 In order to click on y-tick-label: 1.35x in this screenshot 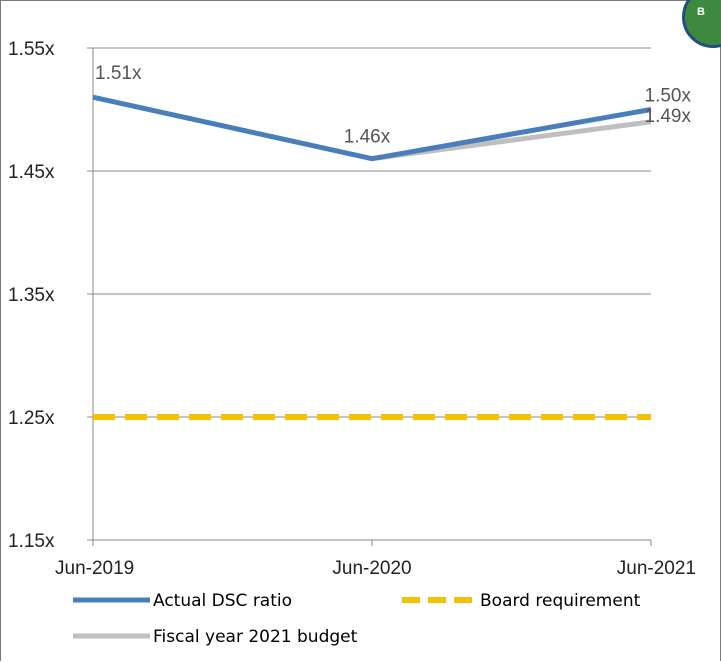, I will do `click(31, 295)`.